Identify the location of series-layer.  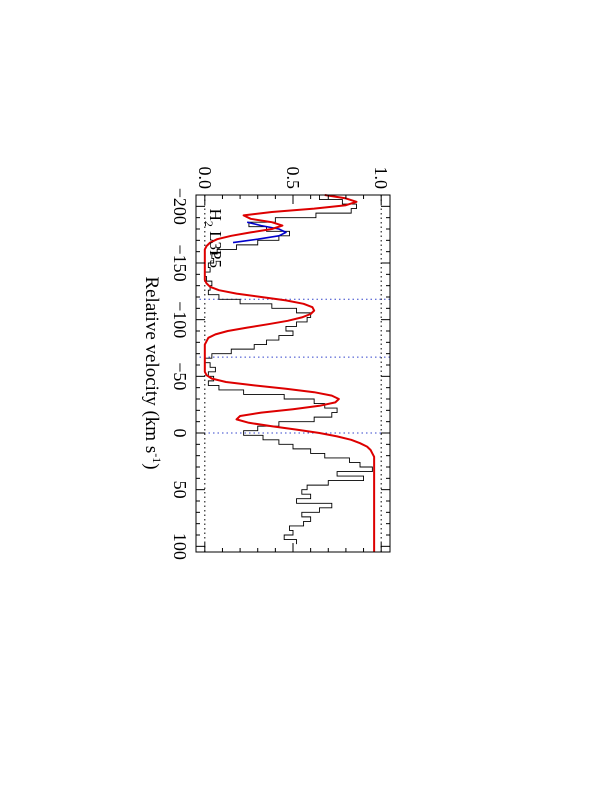
(289, 373).